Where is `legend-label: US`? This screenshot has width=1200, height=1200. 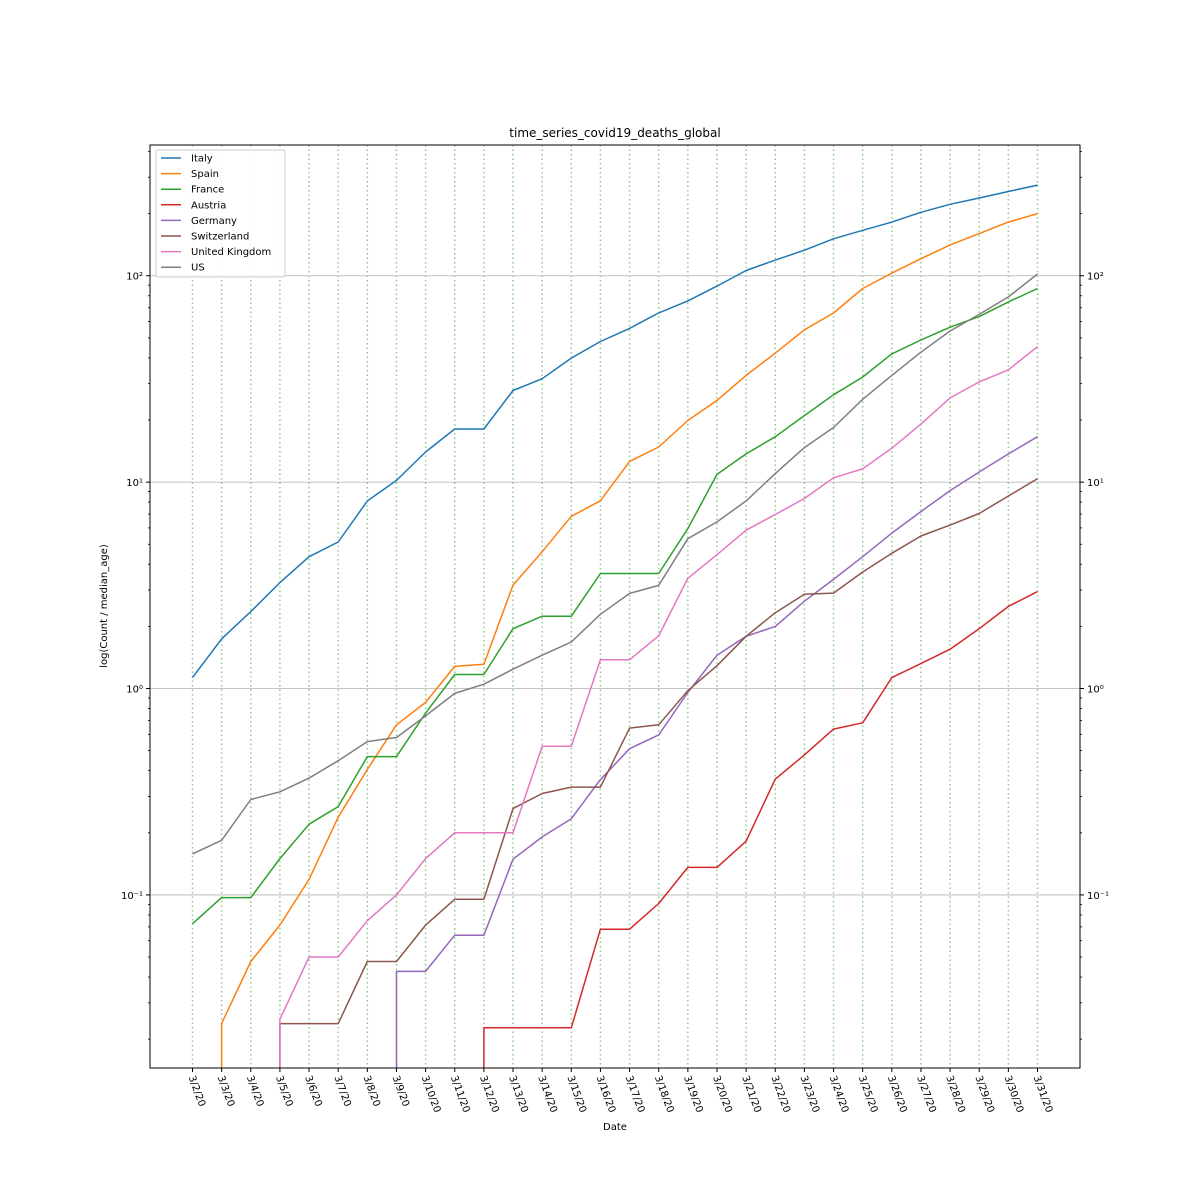
legend-label: US is located at coordinates (198, 268).